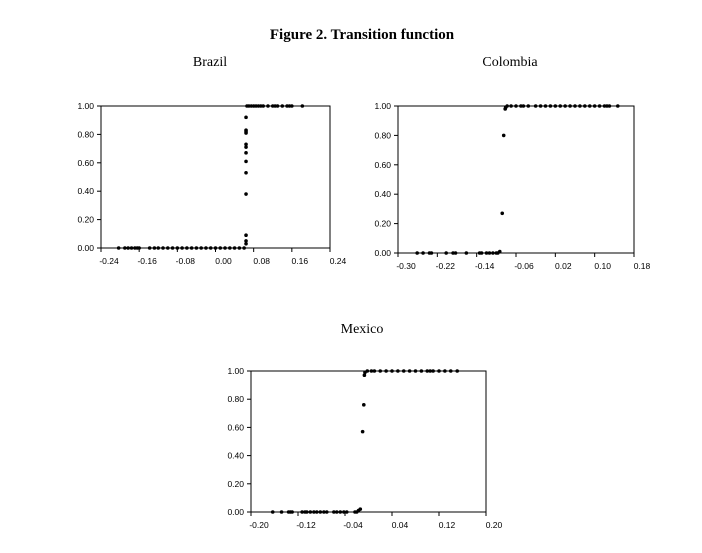 The image size is (702, 553). What do you see at coordinates (447, 525) in the screenshot?
I see `x-tick-label: 0.12` at bounding box center [447, 525].